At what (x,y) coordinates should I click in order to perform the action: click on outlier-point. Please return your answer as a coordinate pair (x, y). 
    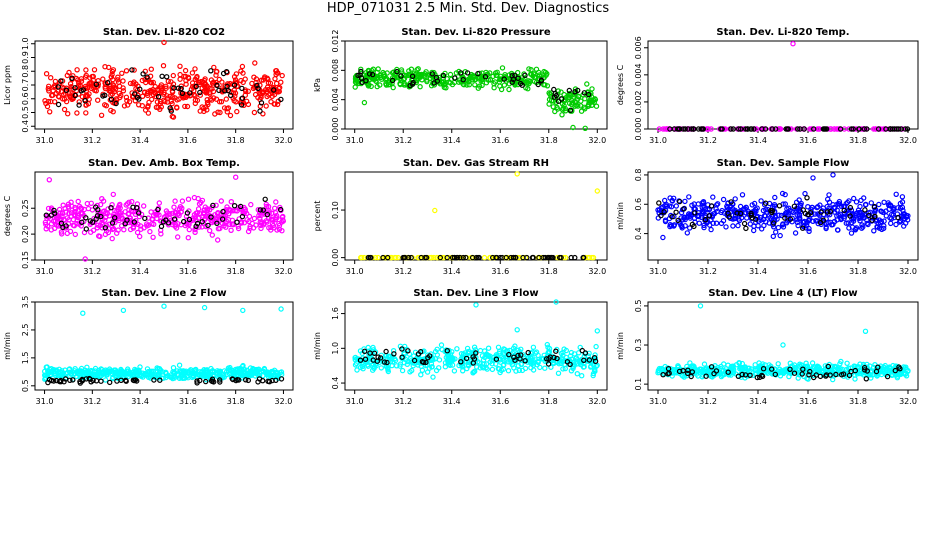
    Looking at the image, I should click on (85, 259).